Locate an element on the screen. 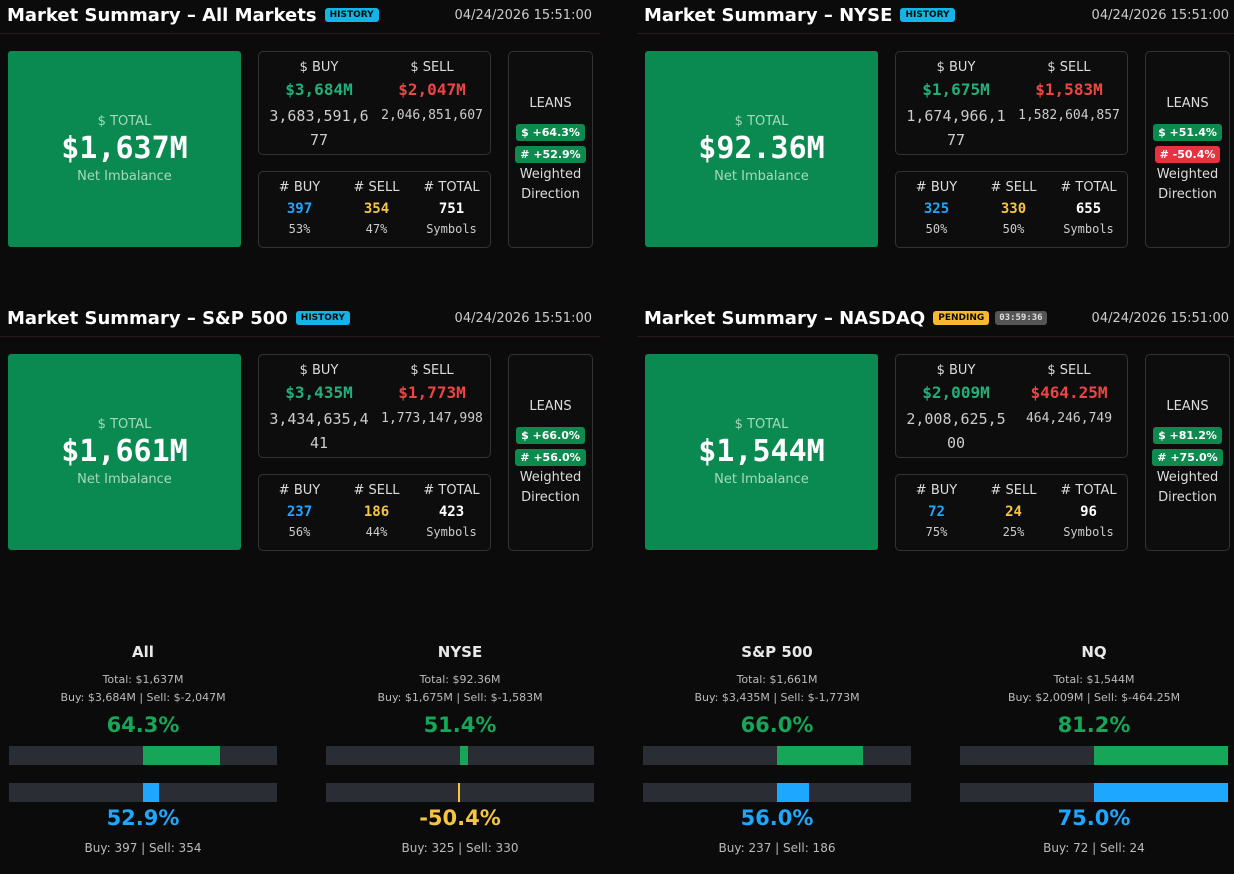 This screenshot has width=1234, height=874. buy-count-value: 72 is located at coordinates (936, 512).